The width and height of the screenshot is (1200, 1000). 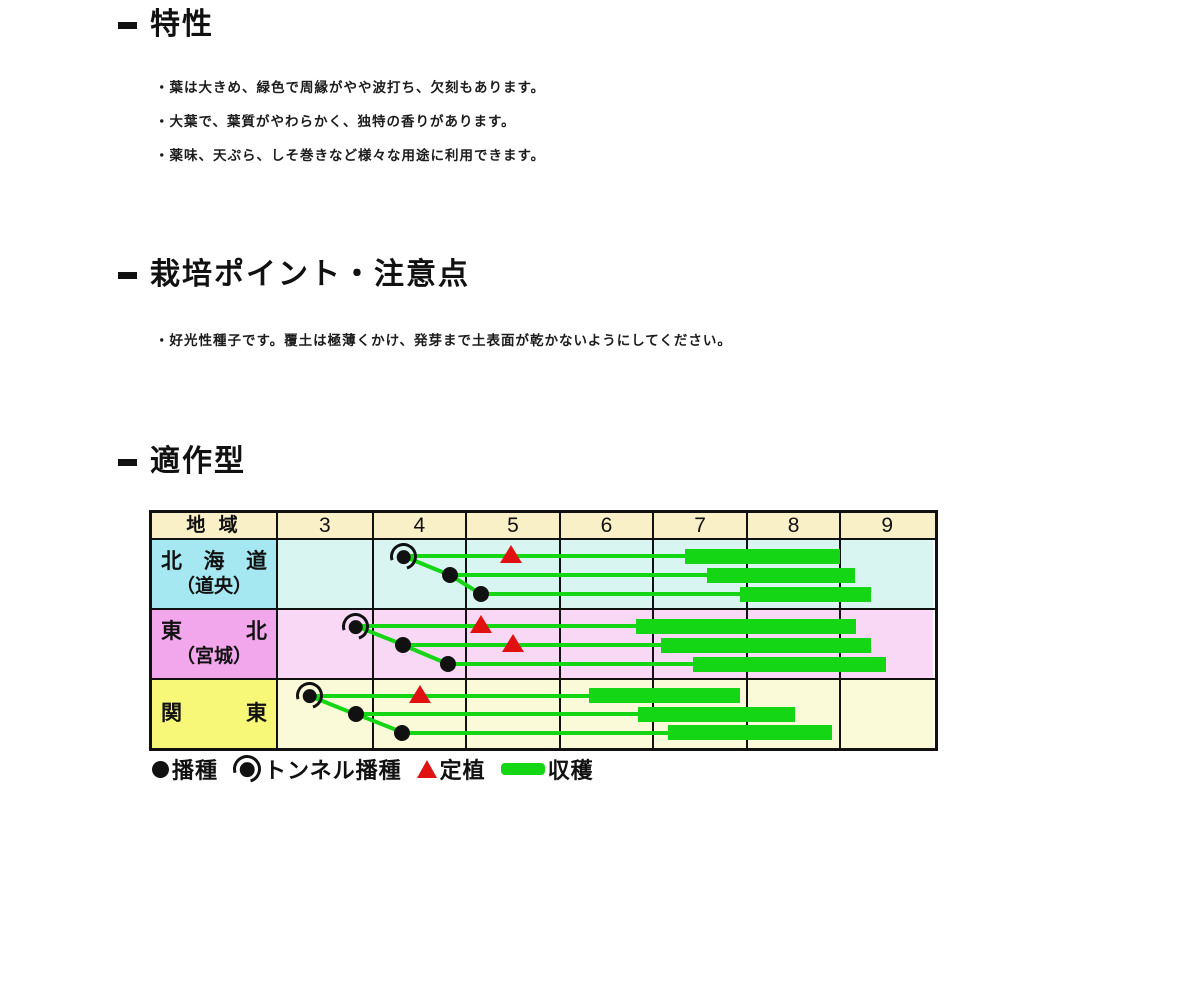 I want to click on chart-legend: 播種 トンネル播種 定植 収穫, so click(x=380, y=769).